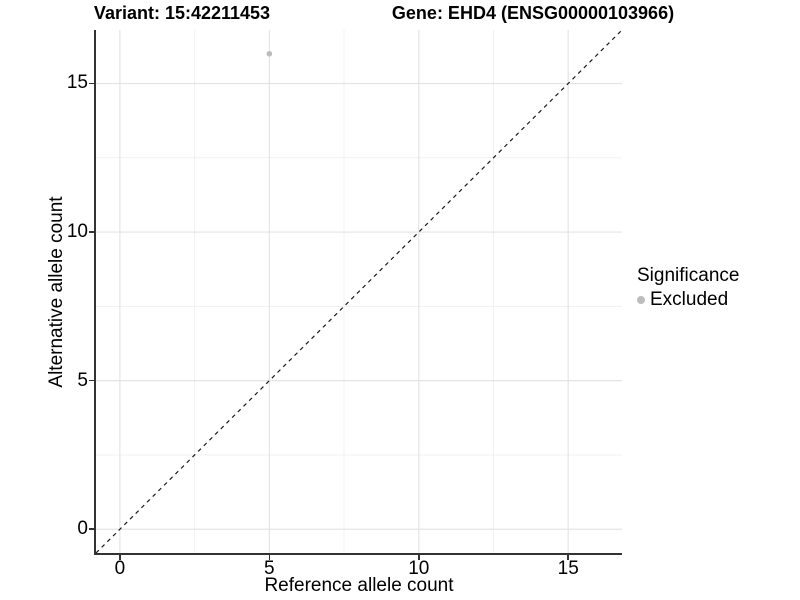  What do you see at coordinates (77, 232) in the screenshot?
I see `y-tick-label: 10` at bounding box center [77, 232].